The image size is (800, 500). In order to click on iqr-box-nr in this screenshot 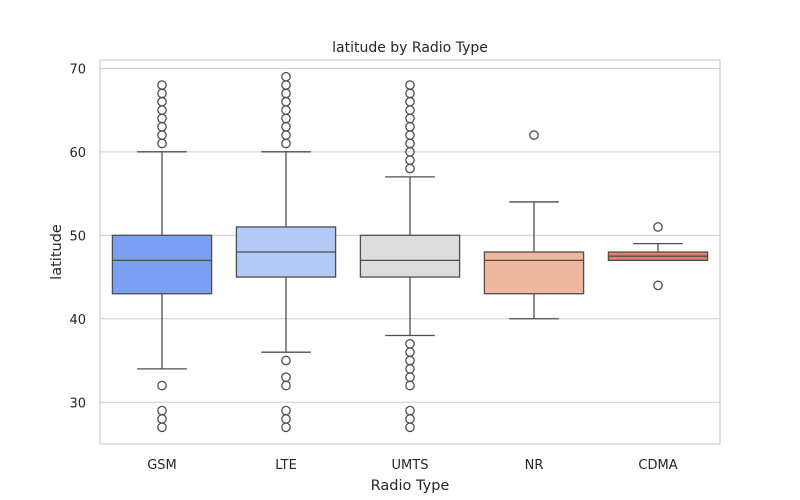, I will do `click(534, 273)`.